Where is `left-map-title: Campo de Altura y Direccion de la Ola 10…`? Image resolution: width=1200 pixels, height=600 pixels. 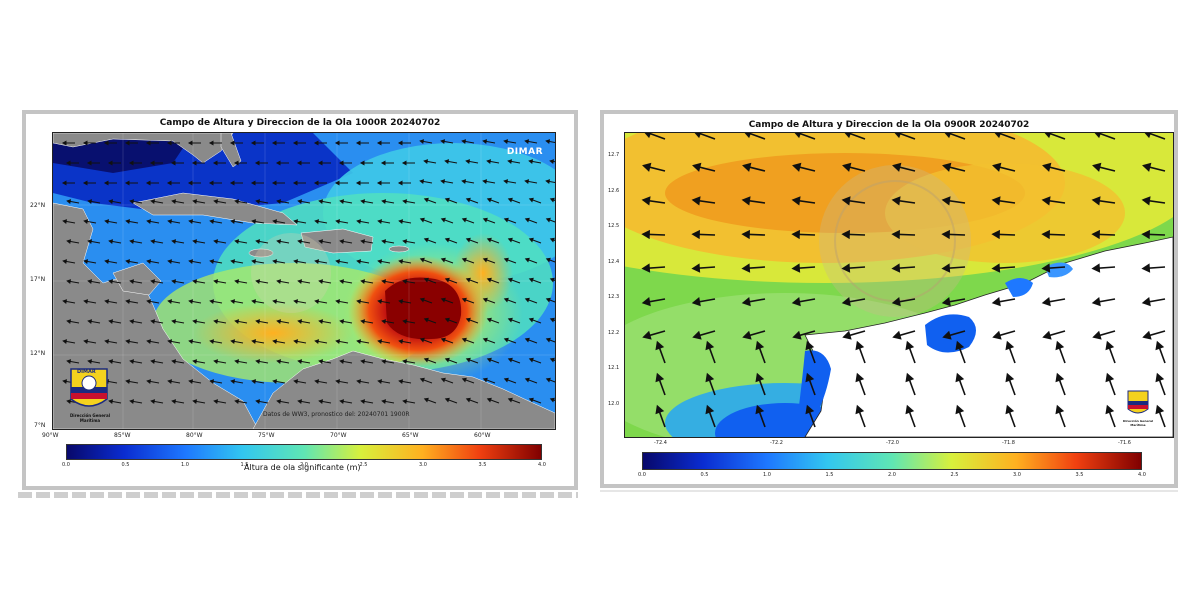
left-map-title: Campo de Altura y Direccion de la Ola 10… is located at coordinates (300, 123).